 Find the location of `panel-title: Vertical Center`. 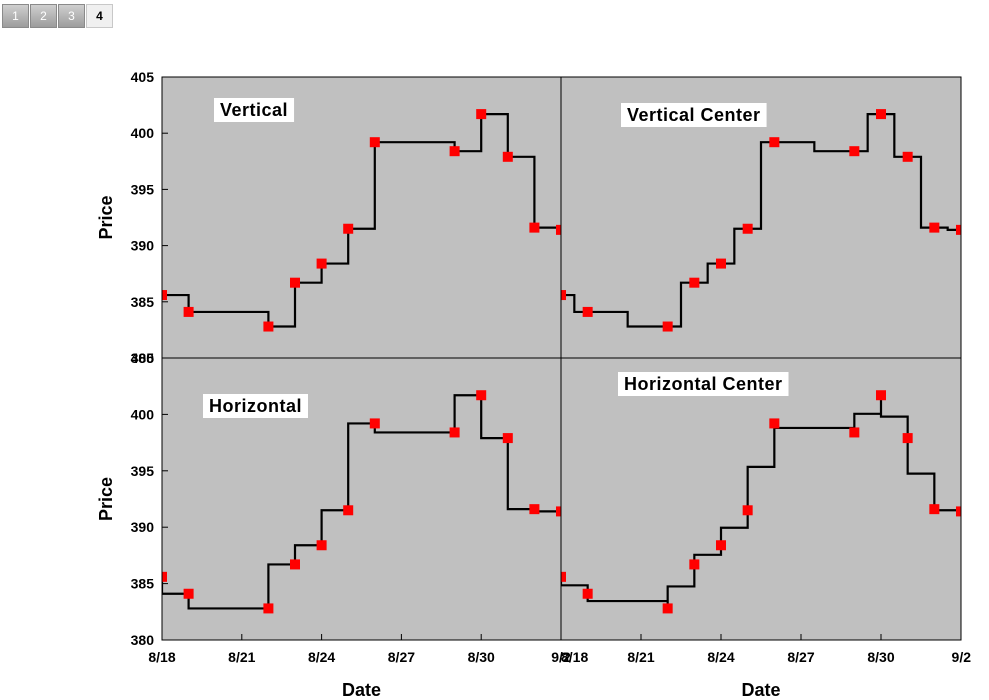

panel-title: Vertical Center is located at coordinates (694, 115).